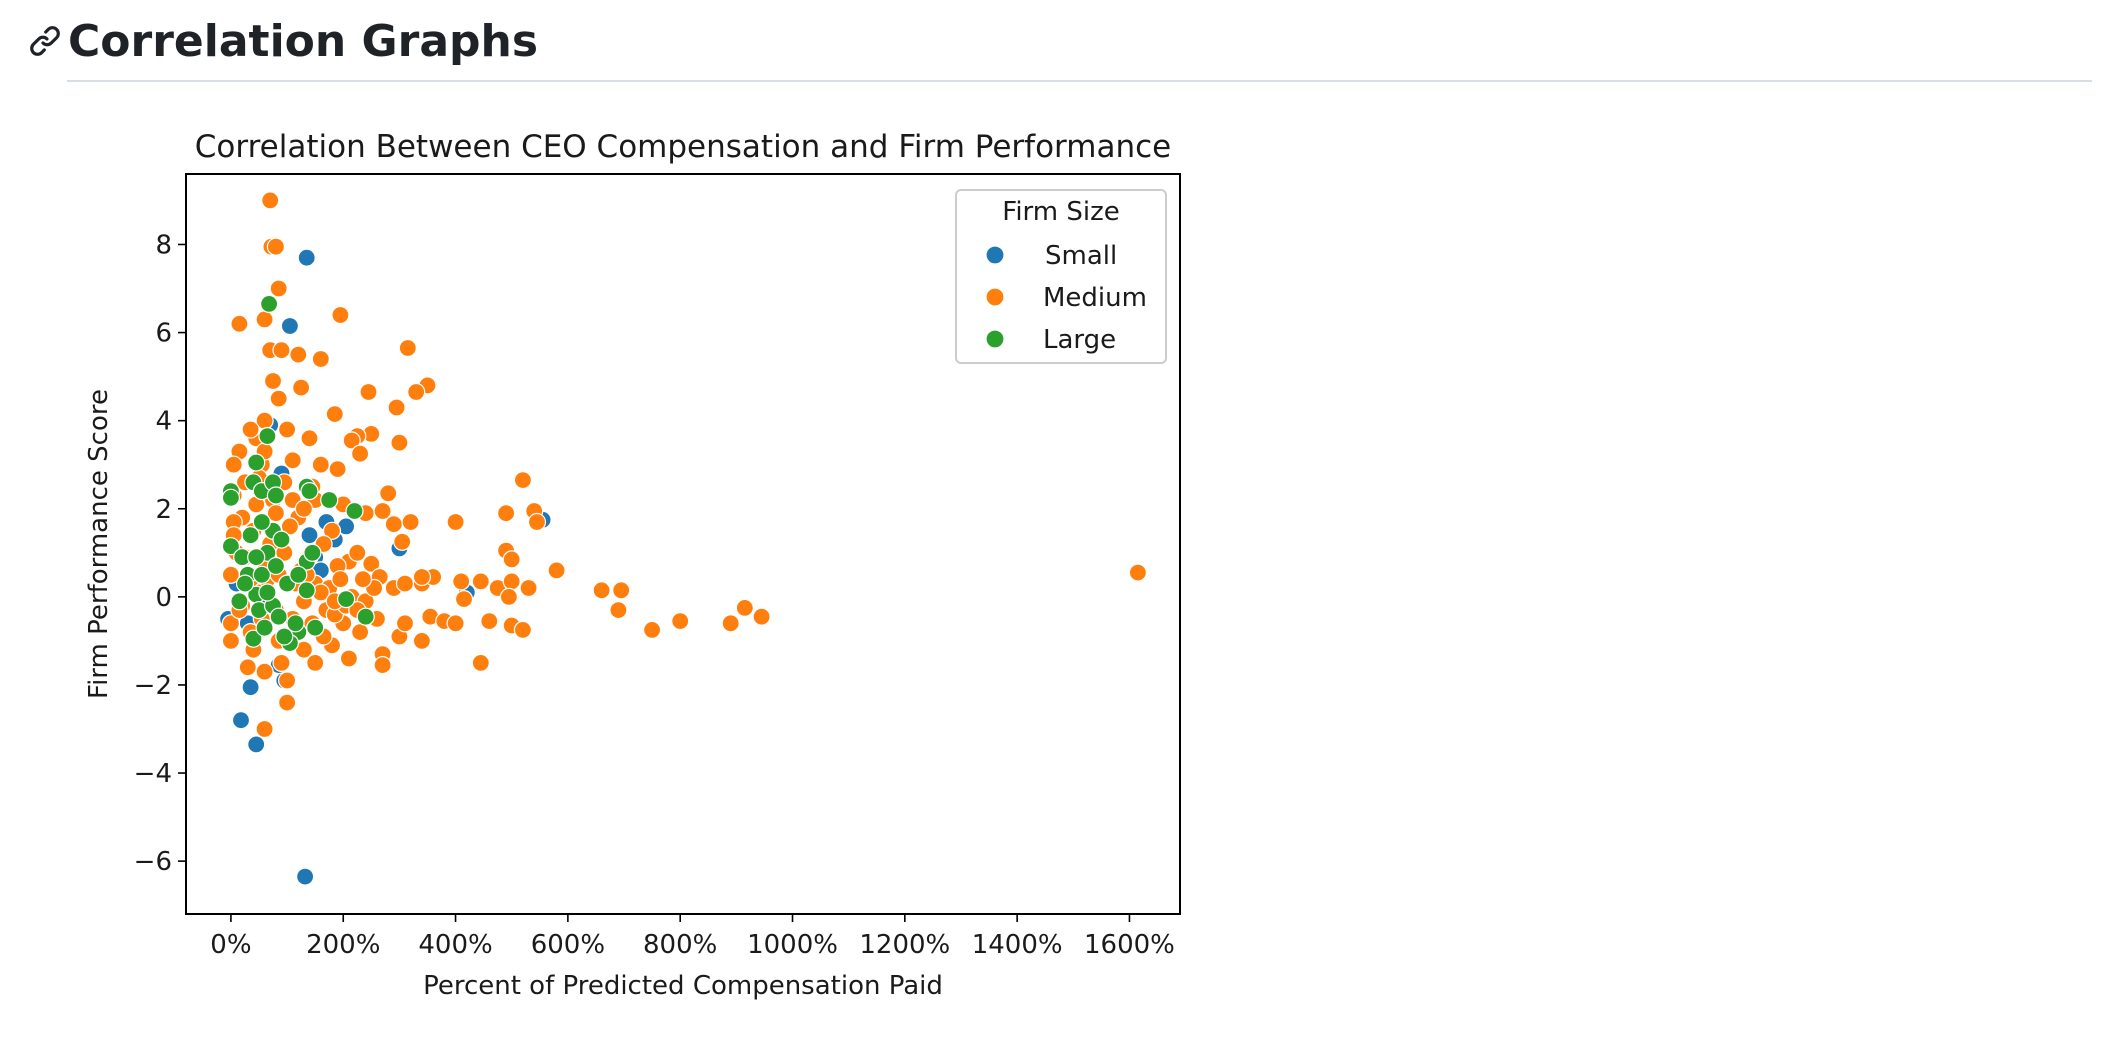  I want to click on legend-frame, so click(1061, 276).